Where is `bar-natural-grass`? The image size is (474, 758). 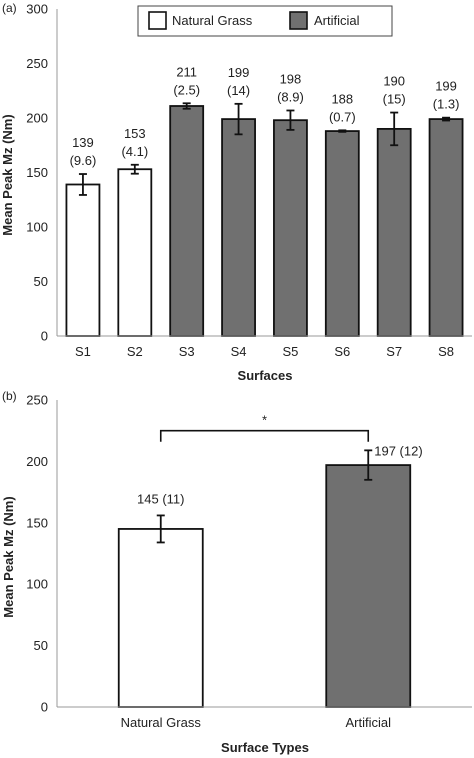 bar-natural-grass is located at coordinates (160, 618).